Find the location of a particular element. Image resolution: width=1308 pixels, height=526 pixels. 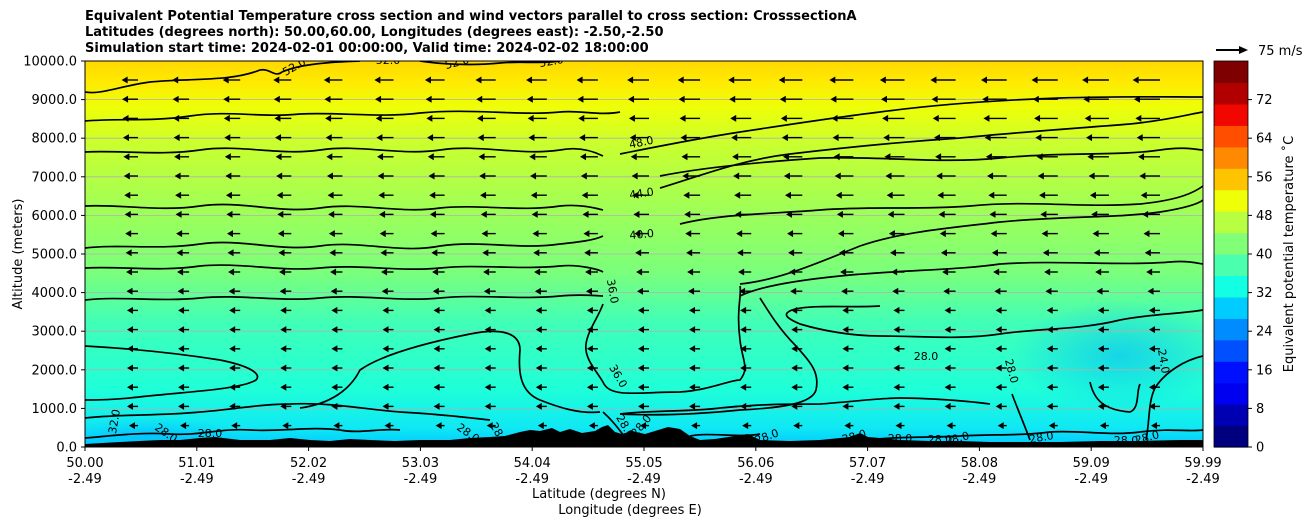

x-tick-label-lat: 59.99 is located at coordinates (1202, 463).